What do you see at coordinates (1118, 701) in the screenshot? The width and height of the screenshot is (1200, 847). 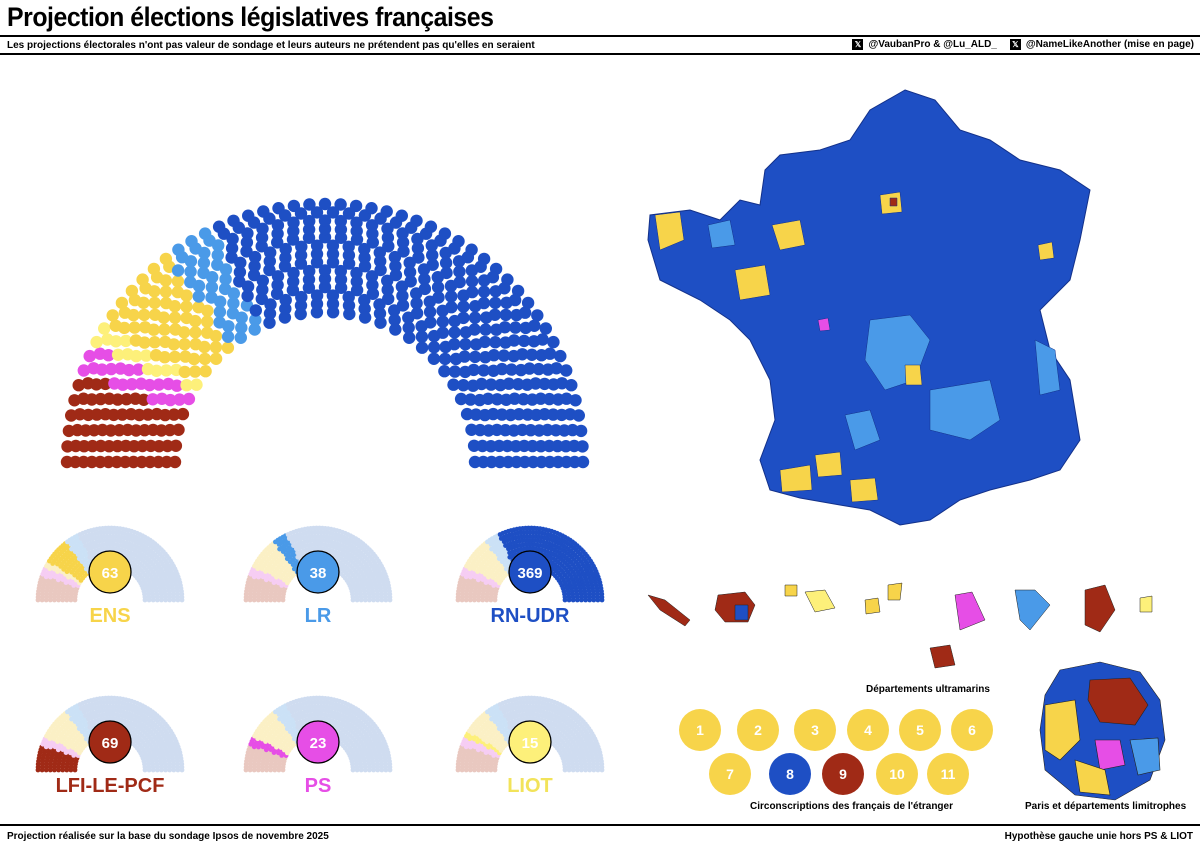 I see `paris-district` at bounding box center [1118, 701].